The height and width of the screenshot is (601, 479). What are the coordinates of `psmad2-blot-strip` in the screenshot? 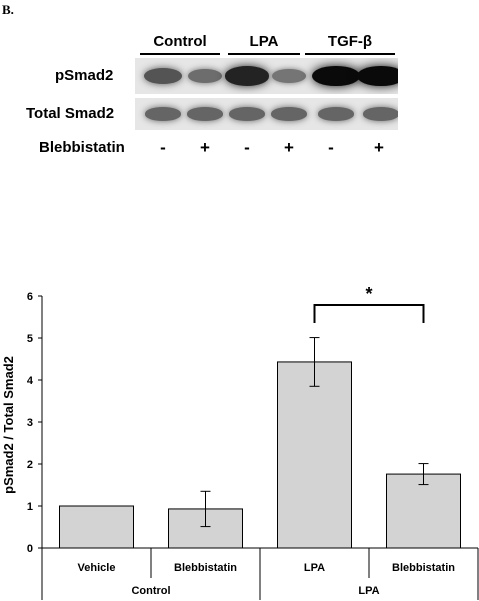 It's located at (266, 76).